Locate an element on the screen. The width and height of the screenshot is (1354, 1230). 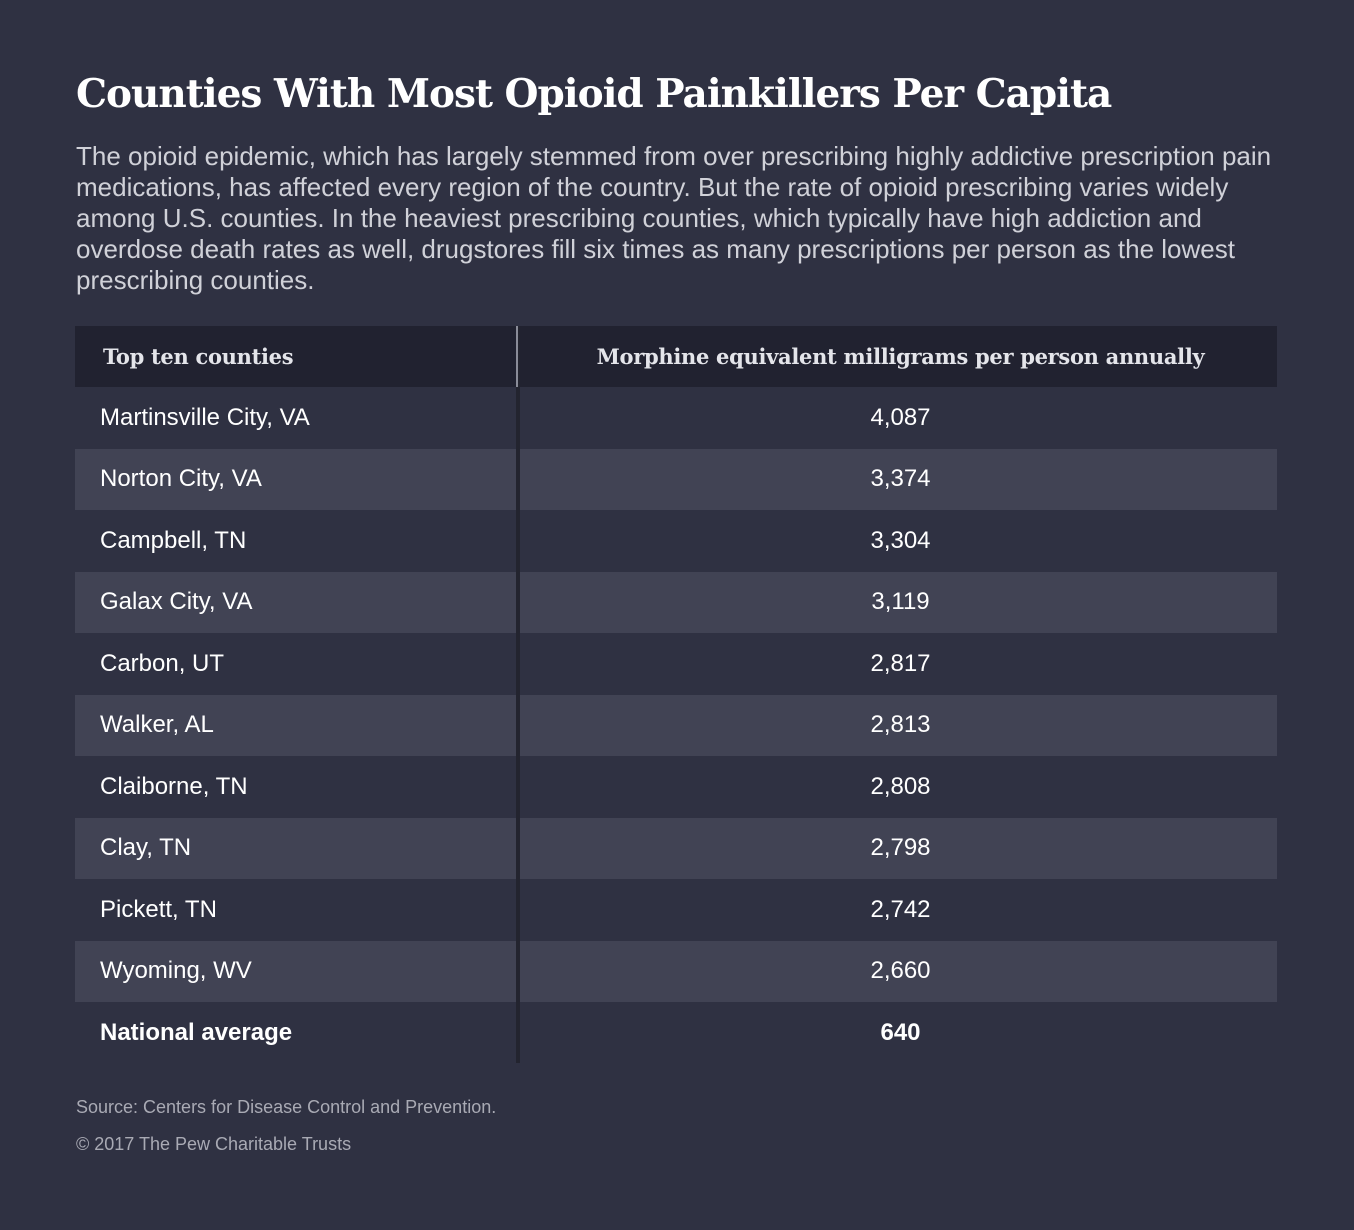
mme-value: 2,817 is located at coordinates (900, 663).